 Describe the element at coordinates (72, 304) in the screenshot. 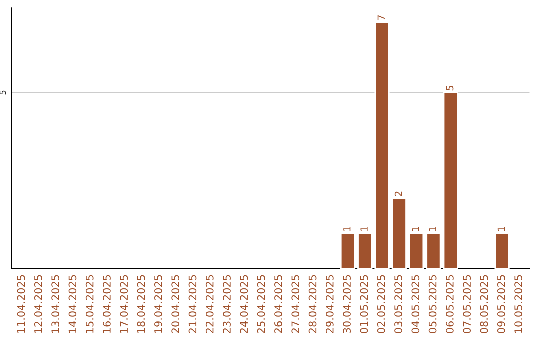

I see `x-tick-label: 14.04.2025` at that location.